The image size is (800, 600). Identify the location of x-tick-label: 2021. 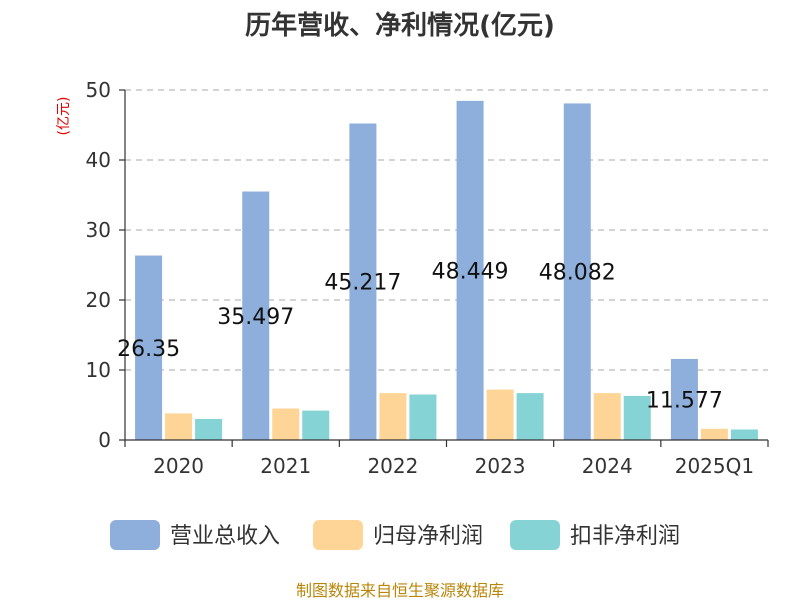
(285, 466).